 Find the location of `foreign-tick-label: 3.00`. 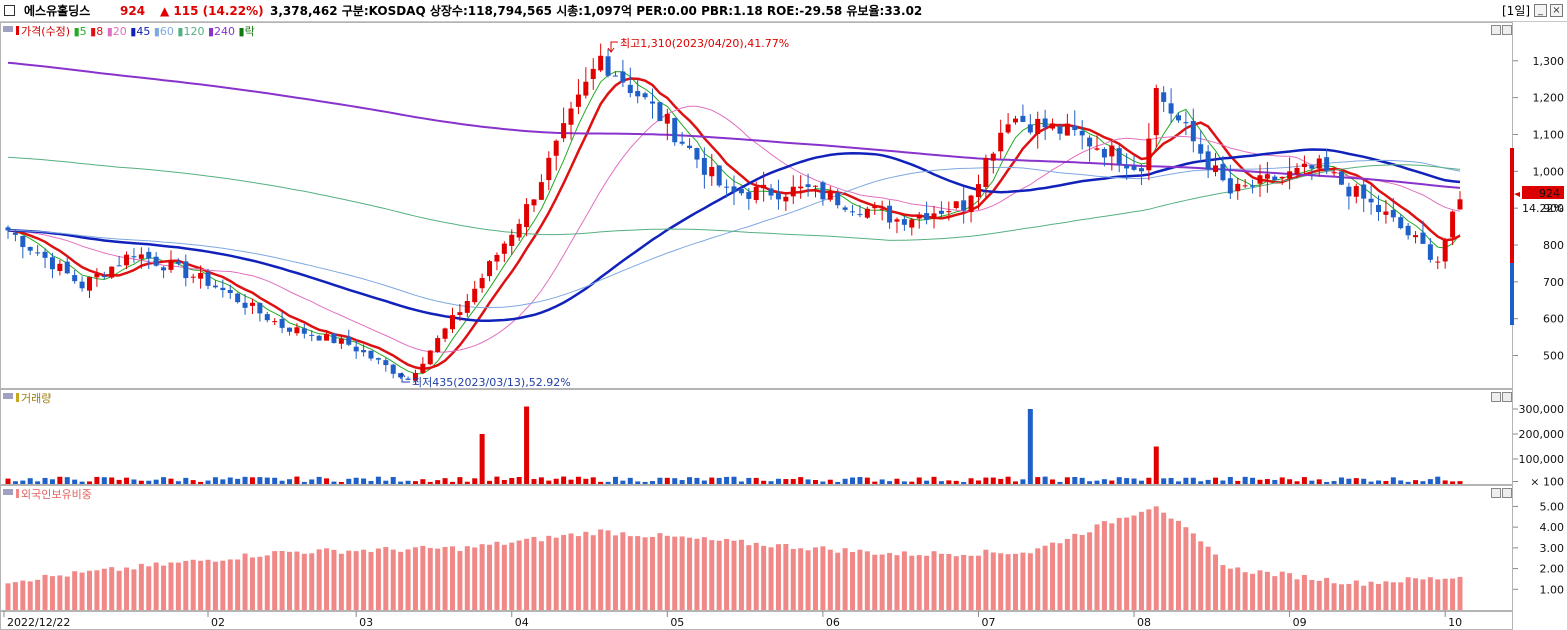

foreign-tick-label: 3.00 is located at coordinates (1552, 548).